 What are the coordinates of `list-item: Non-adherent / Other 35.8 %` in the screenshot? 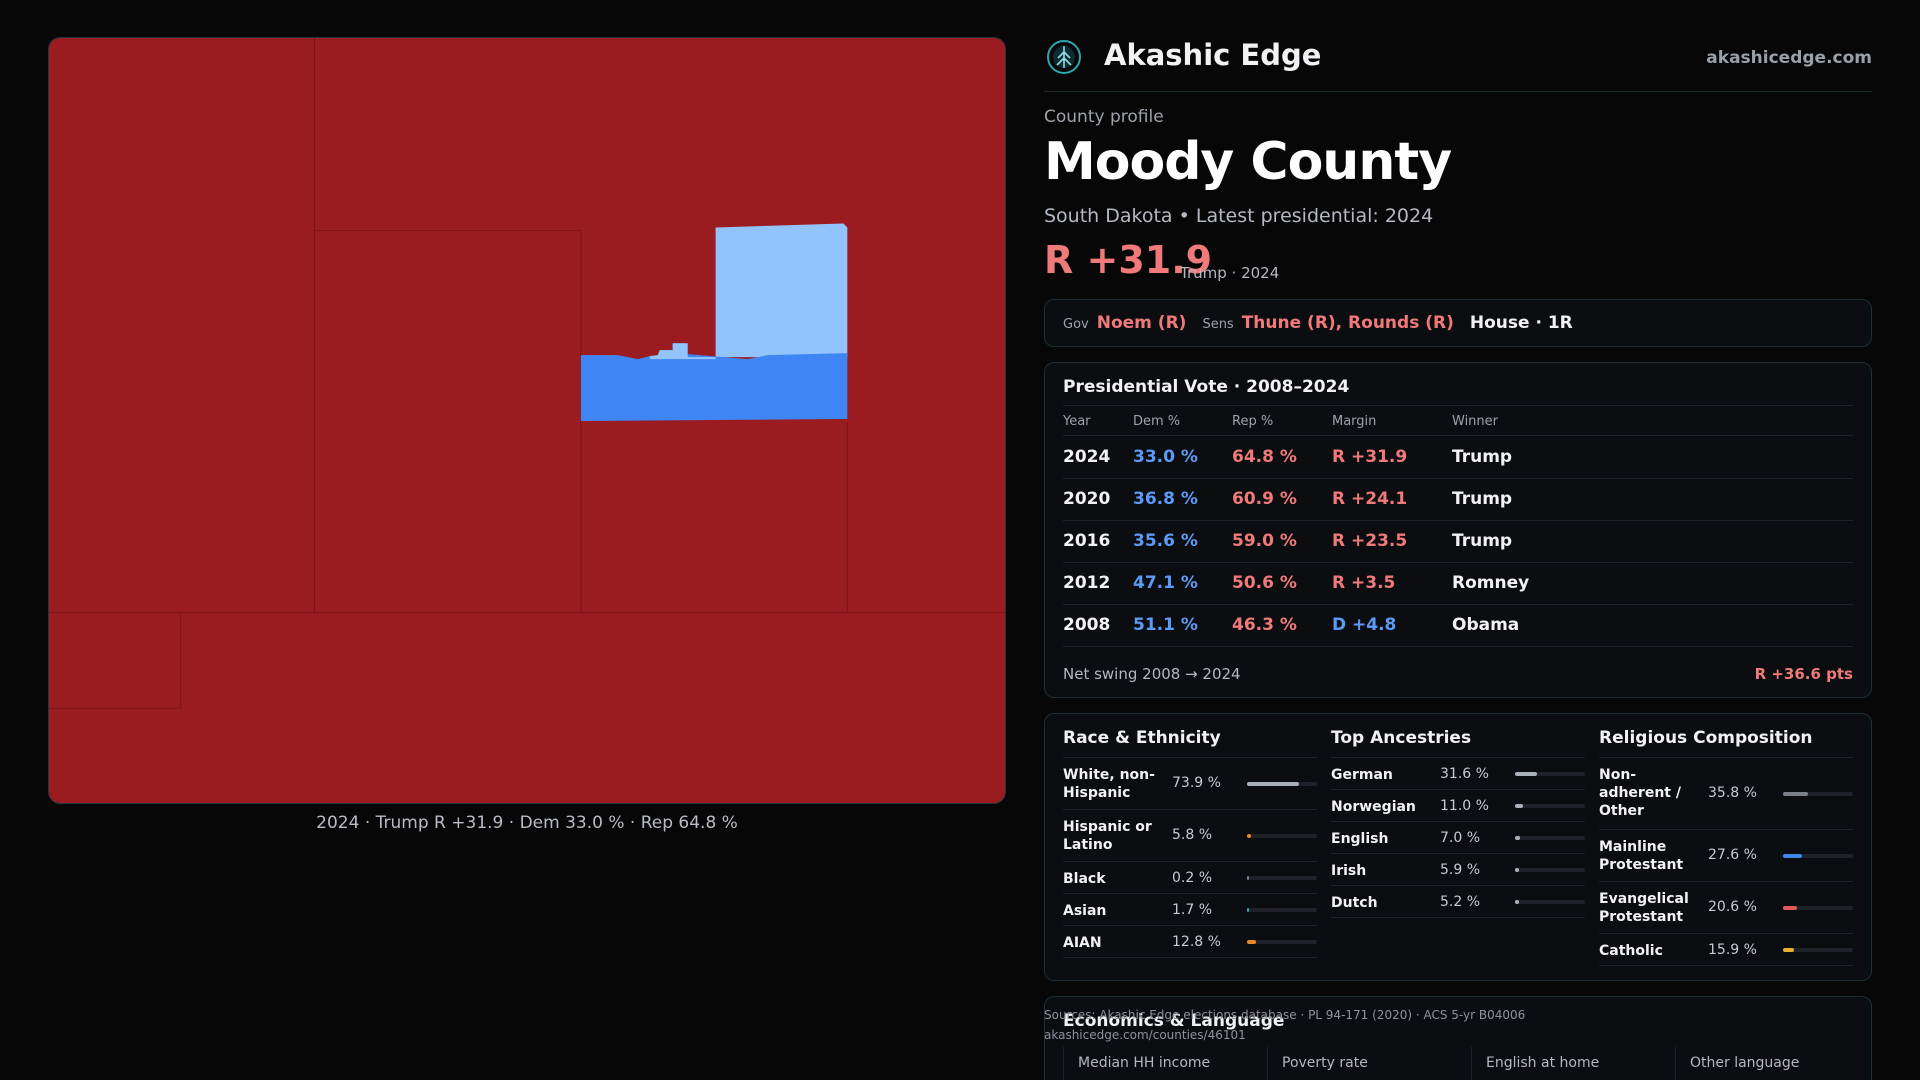 It's located at (1726, 794).